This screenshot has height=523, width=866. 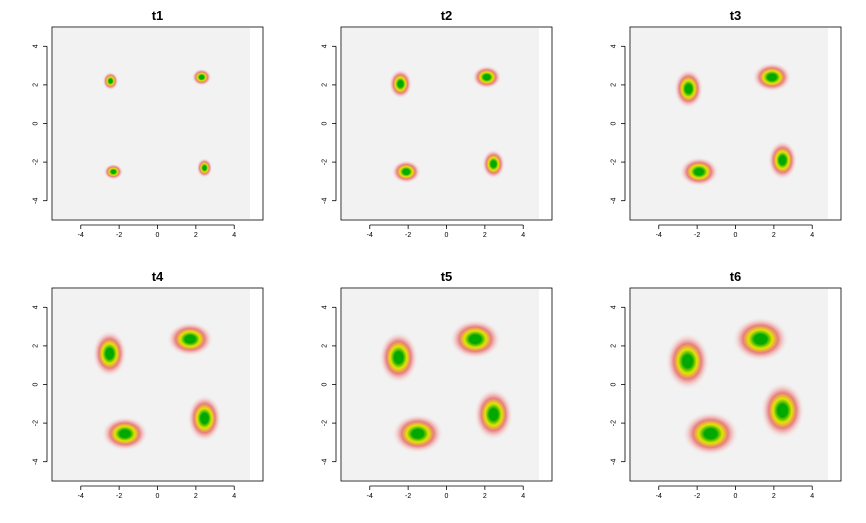 I want to click on panel-t2: t2 -4 -2 0 2 4 -4 -2 0 2 4, so click(x=437, y=123).